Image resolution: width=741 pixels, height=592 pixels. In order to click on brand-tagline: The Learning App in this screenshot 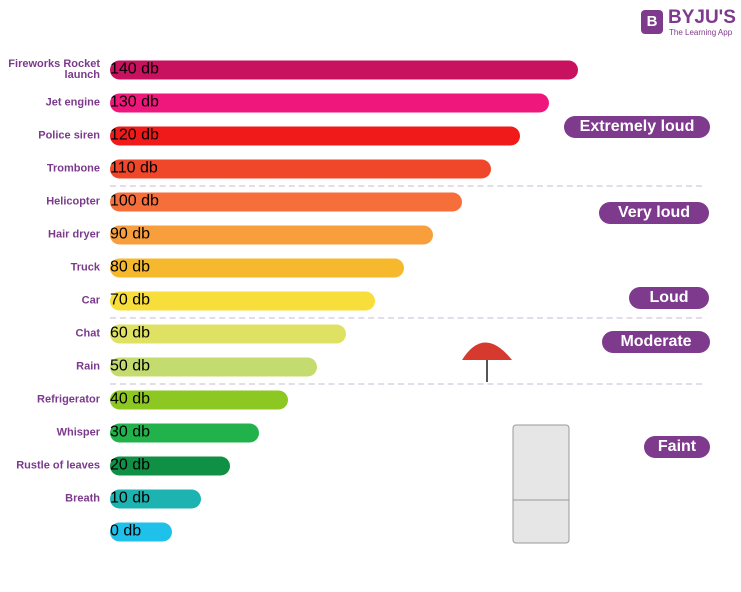, I will do `click(701, 32)`.